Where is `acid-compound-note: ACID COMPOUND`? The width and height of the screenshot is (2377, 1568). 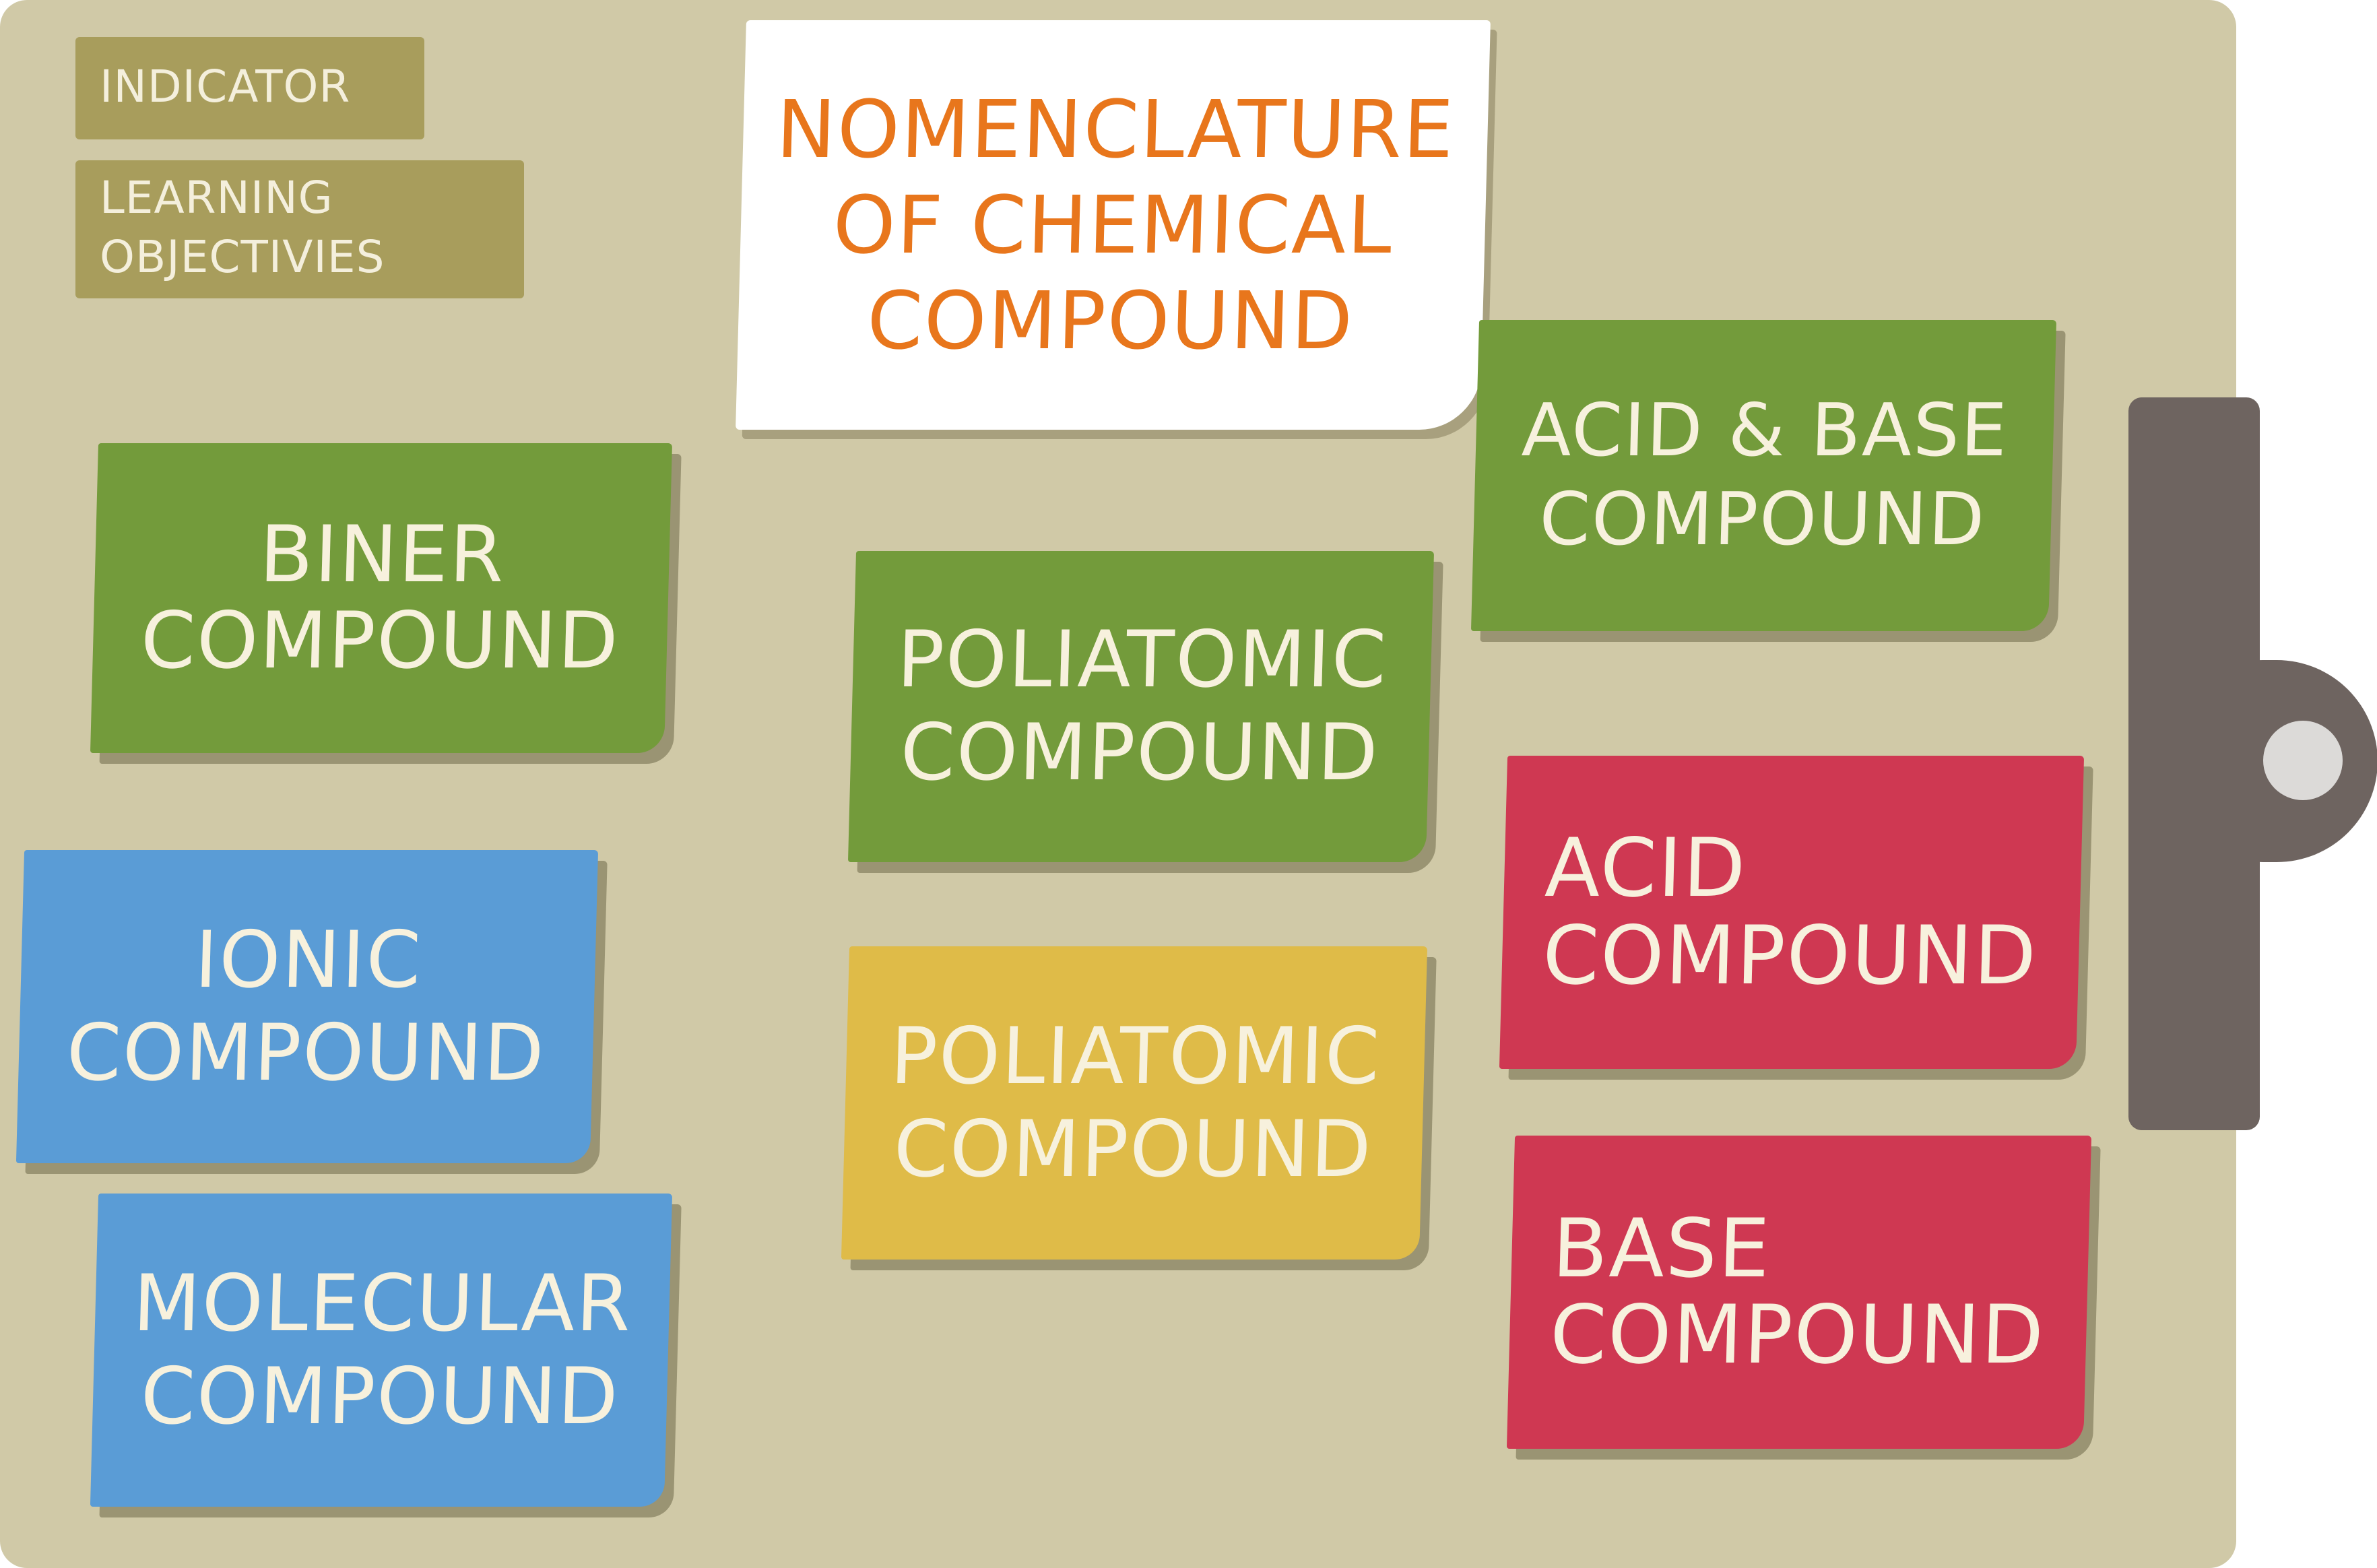 acid-compound-note: ACID COMPOUND is located at coordinates (1792, 912).